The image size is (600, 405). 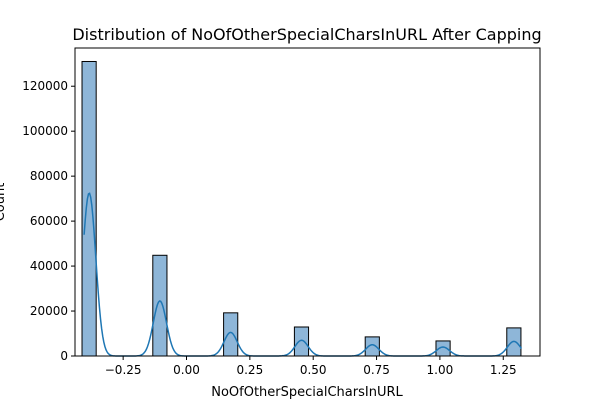 I want to click on y-tick-label: 80000, so click(x=49, y=176).